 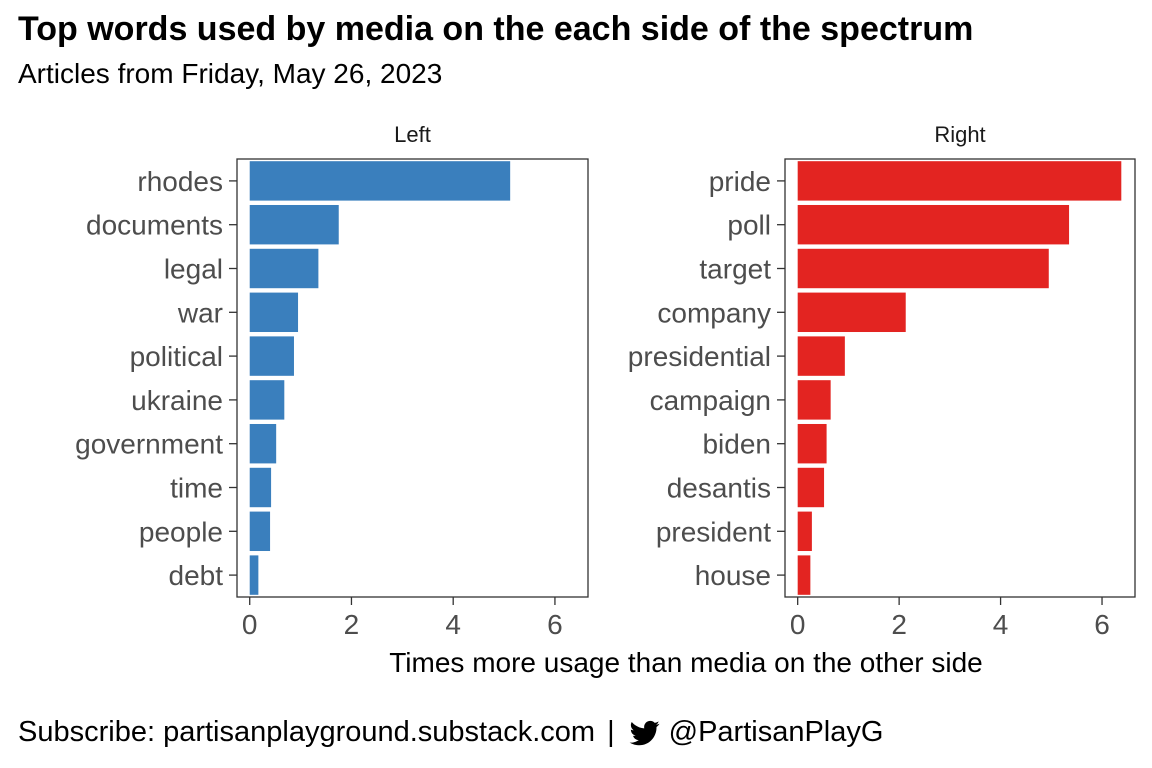 I want to click on bar-war, so click(x=274, y=312).